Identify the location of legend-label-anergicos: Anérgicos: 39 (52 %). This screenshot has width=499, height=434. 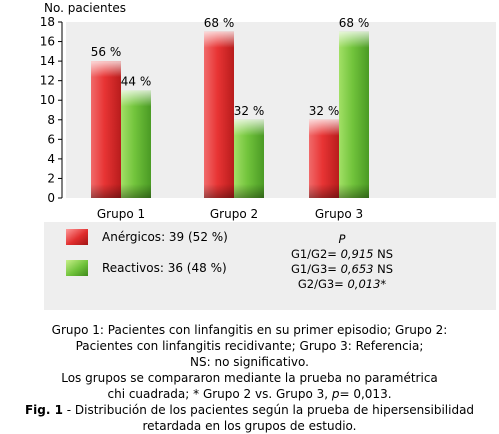
(165, 237).